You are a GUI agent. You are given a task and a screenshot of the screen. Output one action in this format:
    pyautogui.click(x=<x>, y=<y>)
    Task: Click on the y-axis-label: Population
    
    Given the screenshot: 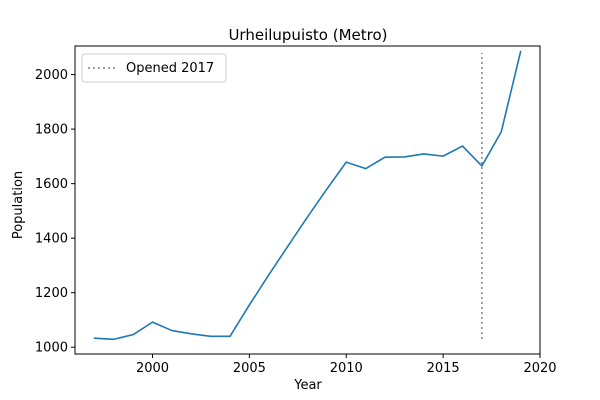 What is the action you would take?
    pyautogui.click(x=18, y=205)
    